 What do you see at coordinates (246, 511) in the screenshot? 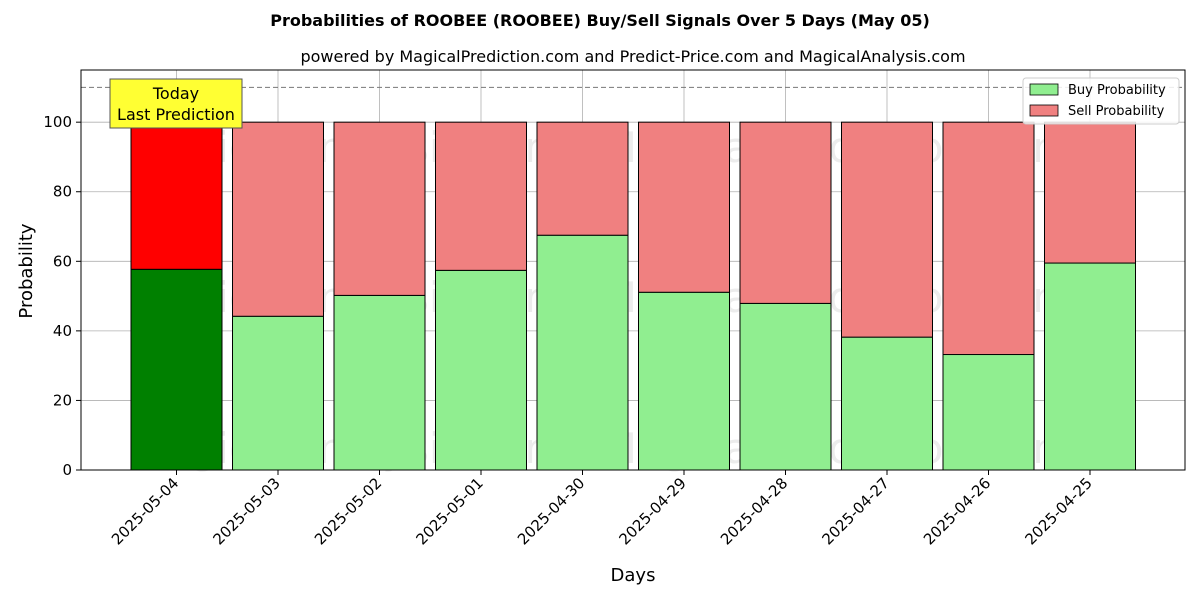
I see `x-tick-label: 2025-05-03` at bounding box center [246, 511].